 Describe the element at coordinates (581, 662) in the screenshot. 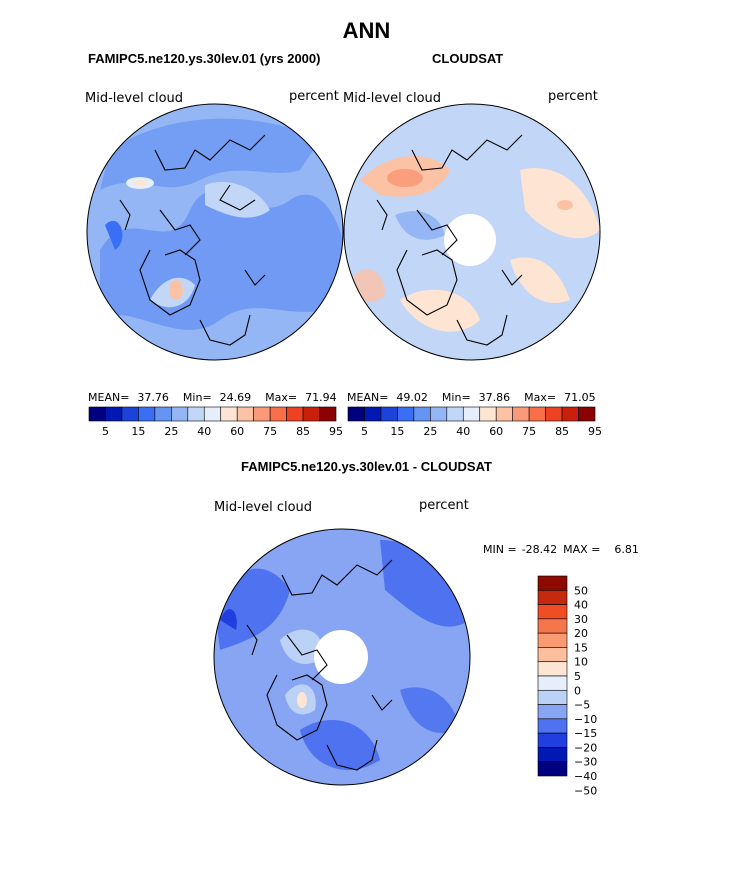

I see `diff-colorbar-tick-label: 10` at that location.